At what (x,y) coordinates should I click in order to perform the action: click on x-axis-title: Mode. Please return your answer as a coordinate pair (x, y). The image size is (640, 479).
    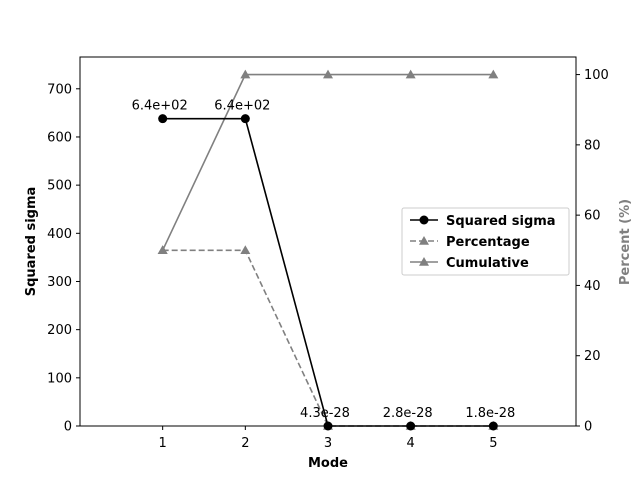
    Looking at the image, I should click on (328, 463).